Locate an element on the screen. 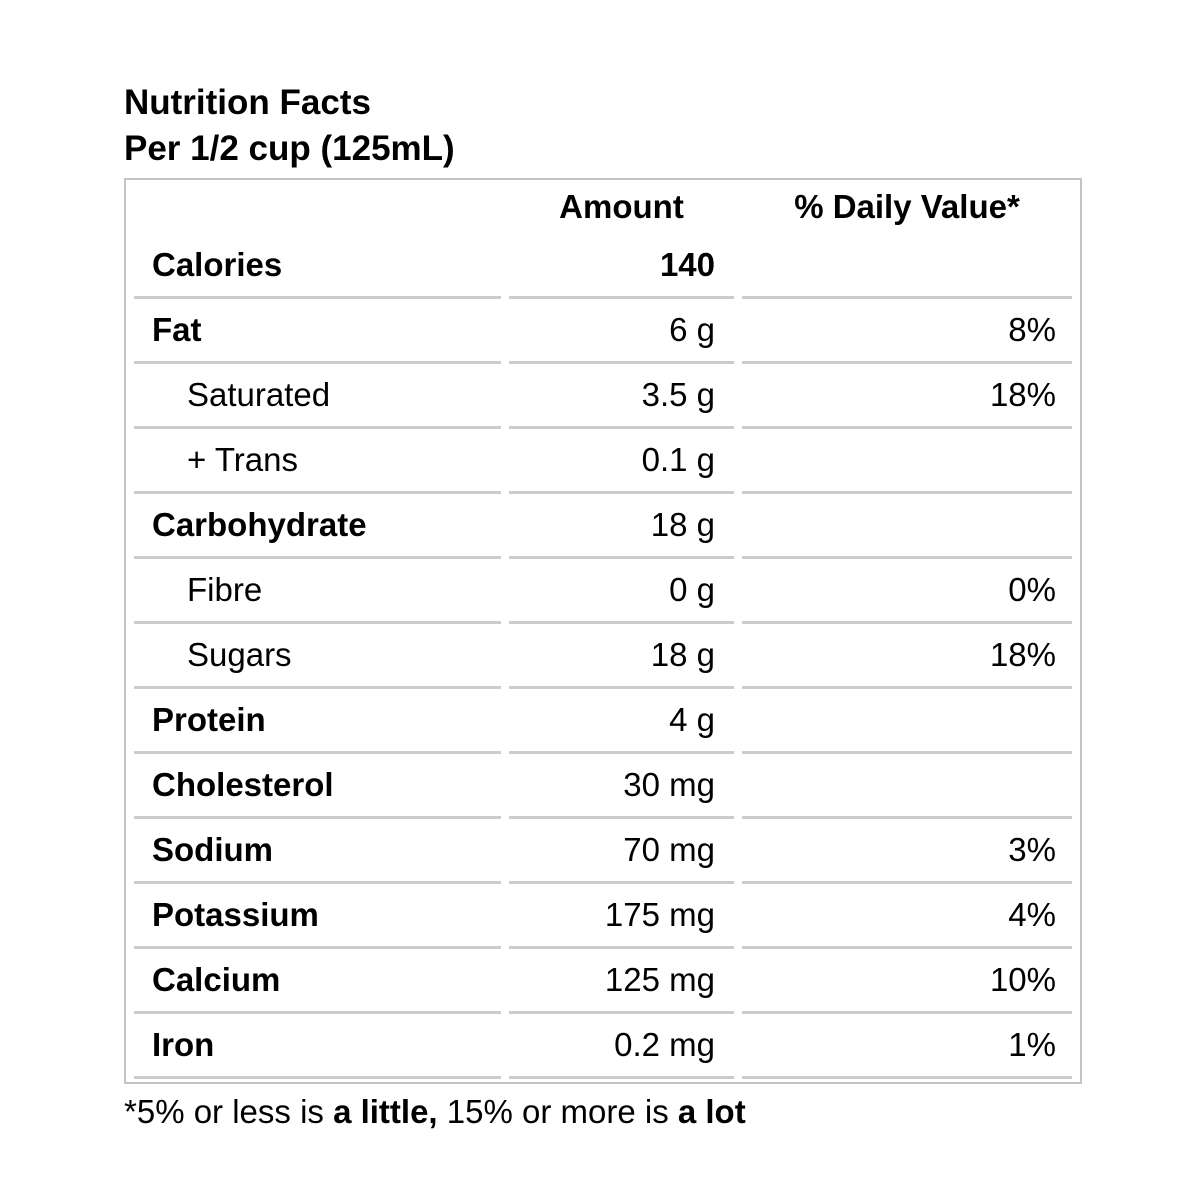 This screenshot has width=1200, height=1200. nutrient-daily-value: 0% is located at coordinates (907, 591).